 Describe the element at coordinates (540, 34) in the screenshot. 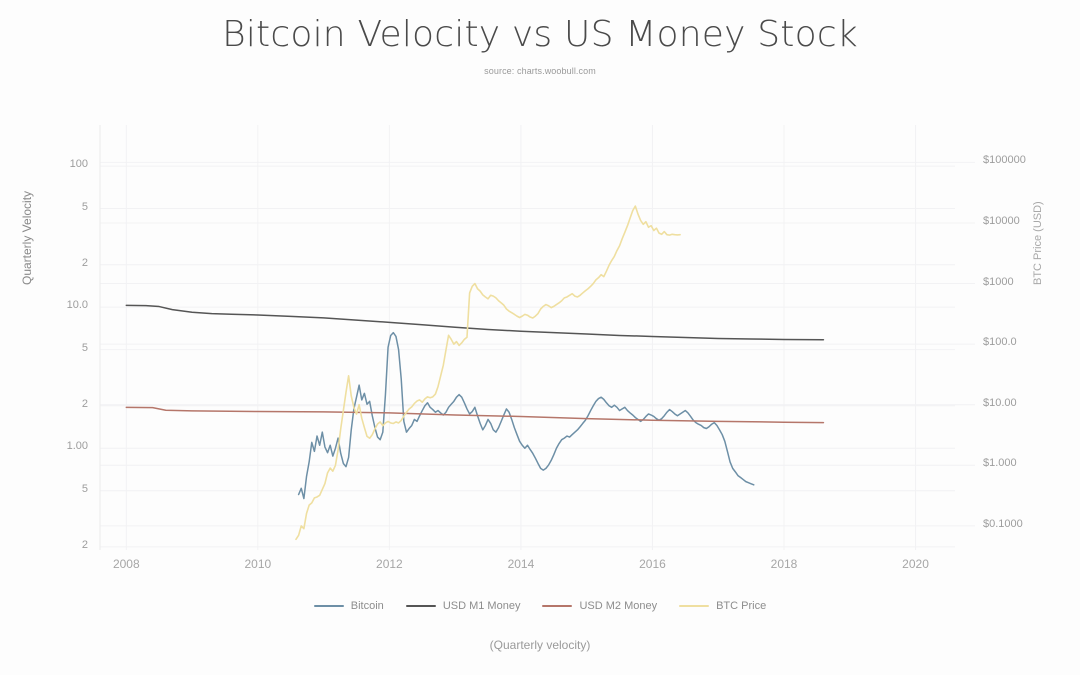

I see `page-title: Bitcoin Velocity vs US Money Stock` at that location.